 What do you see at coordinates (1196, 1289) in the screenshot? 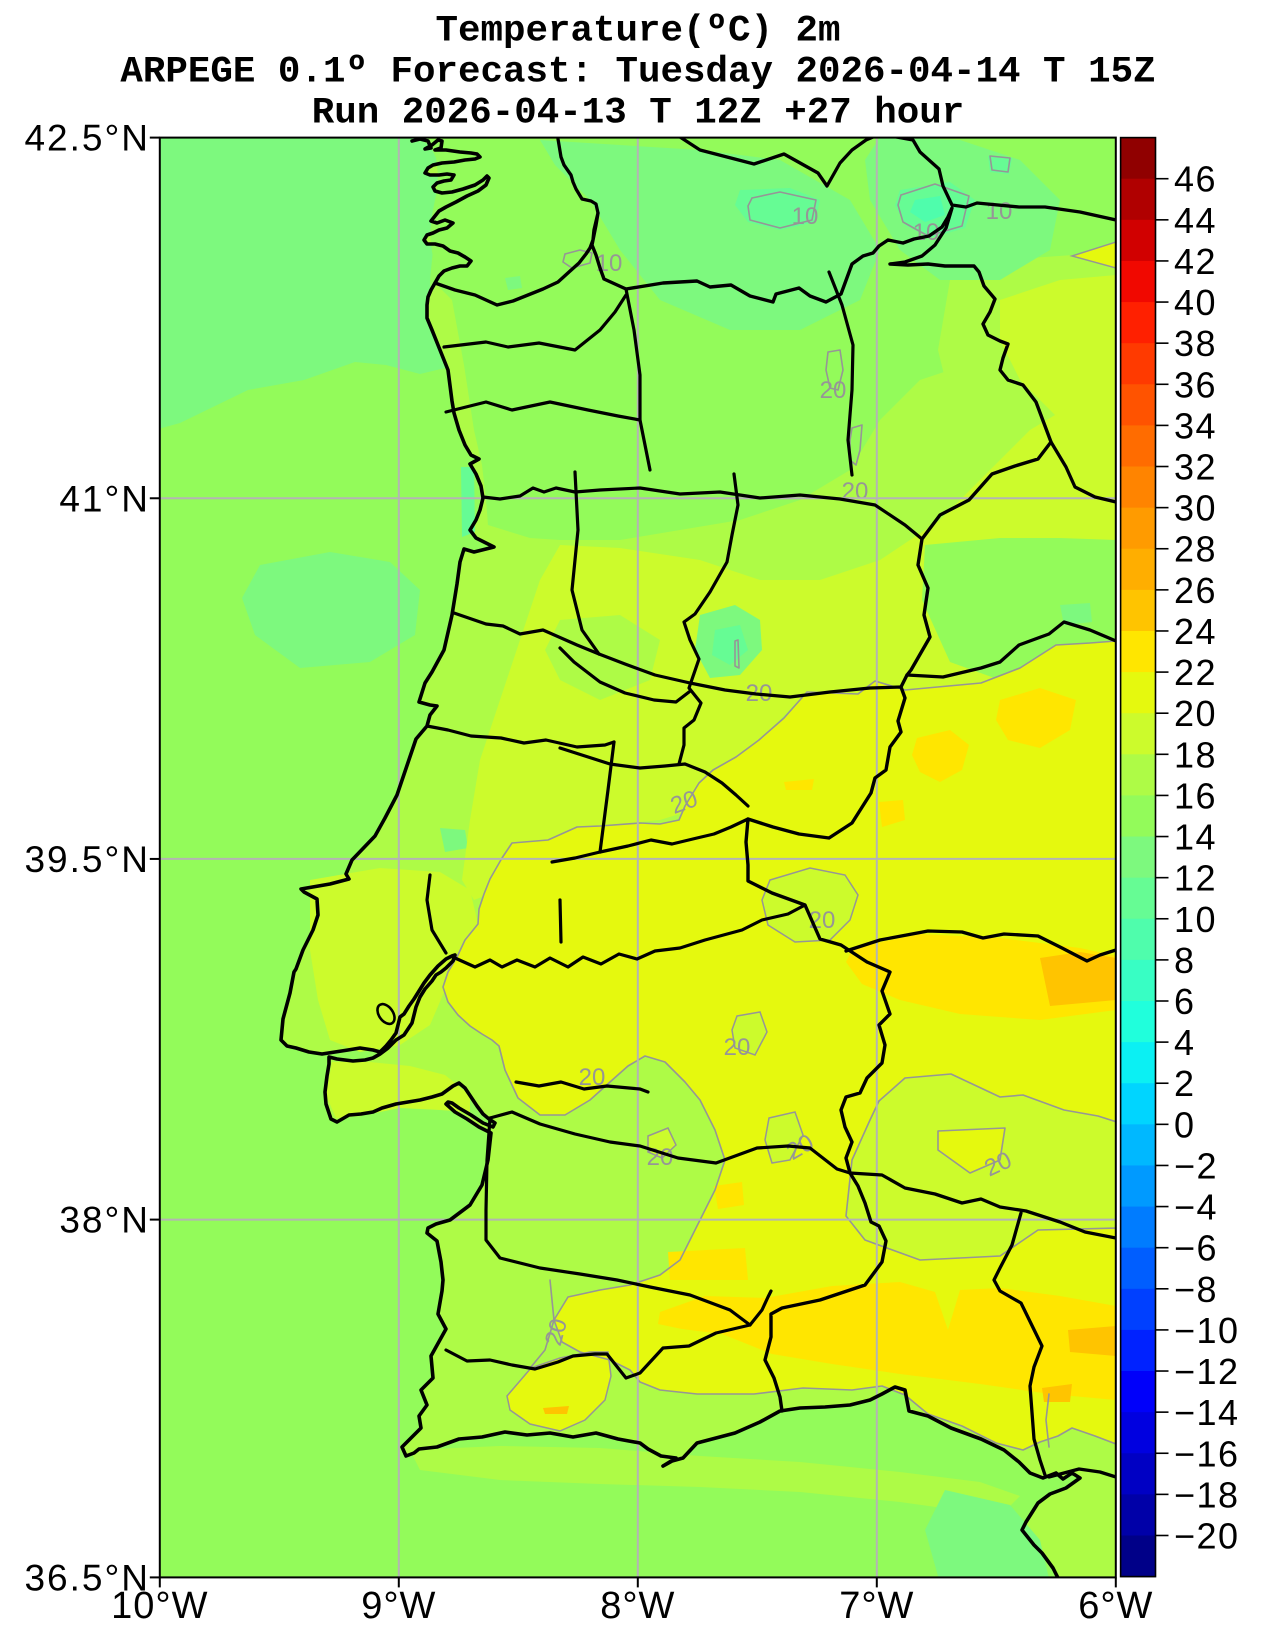
I see `svg-text: −8` at bounding box center [1196, 1289].